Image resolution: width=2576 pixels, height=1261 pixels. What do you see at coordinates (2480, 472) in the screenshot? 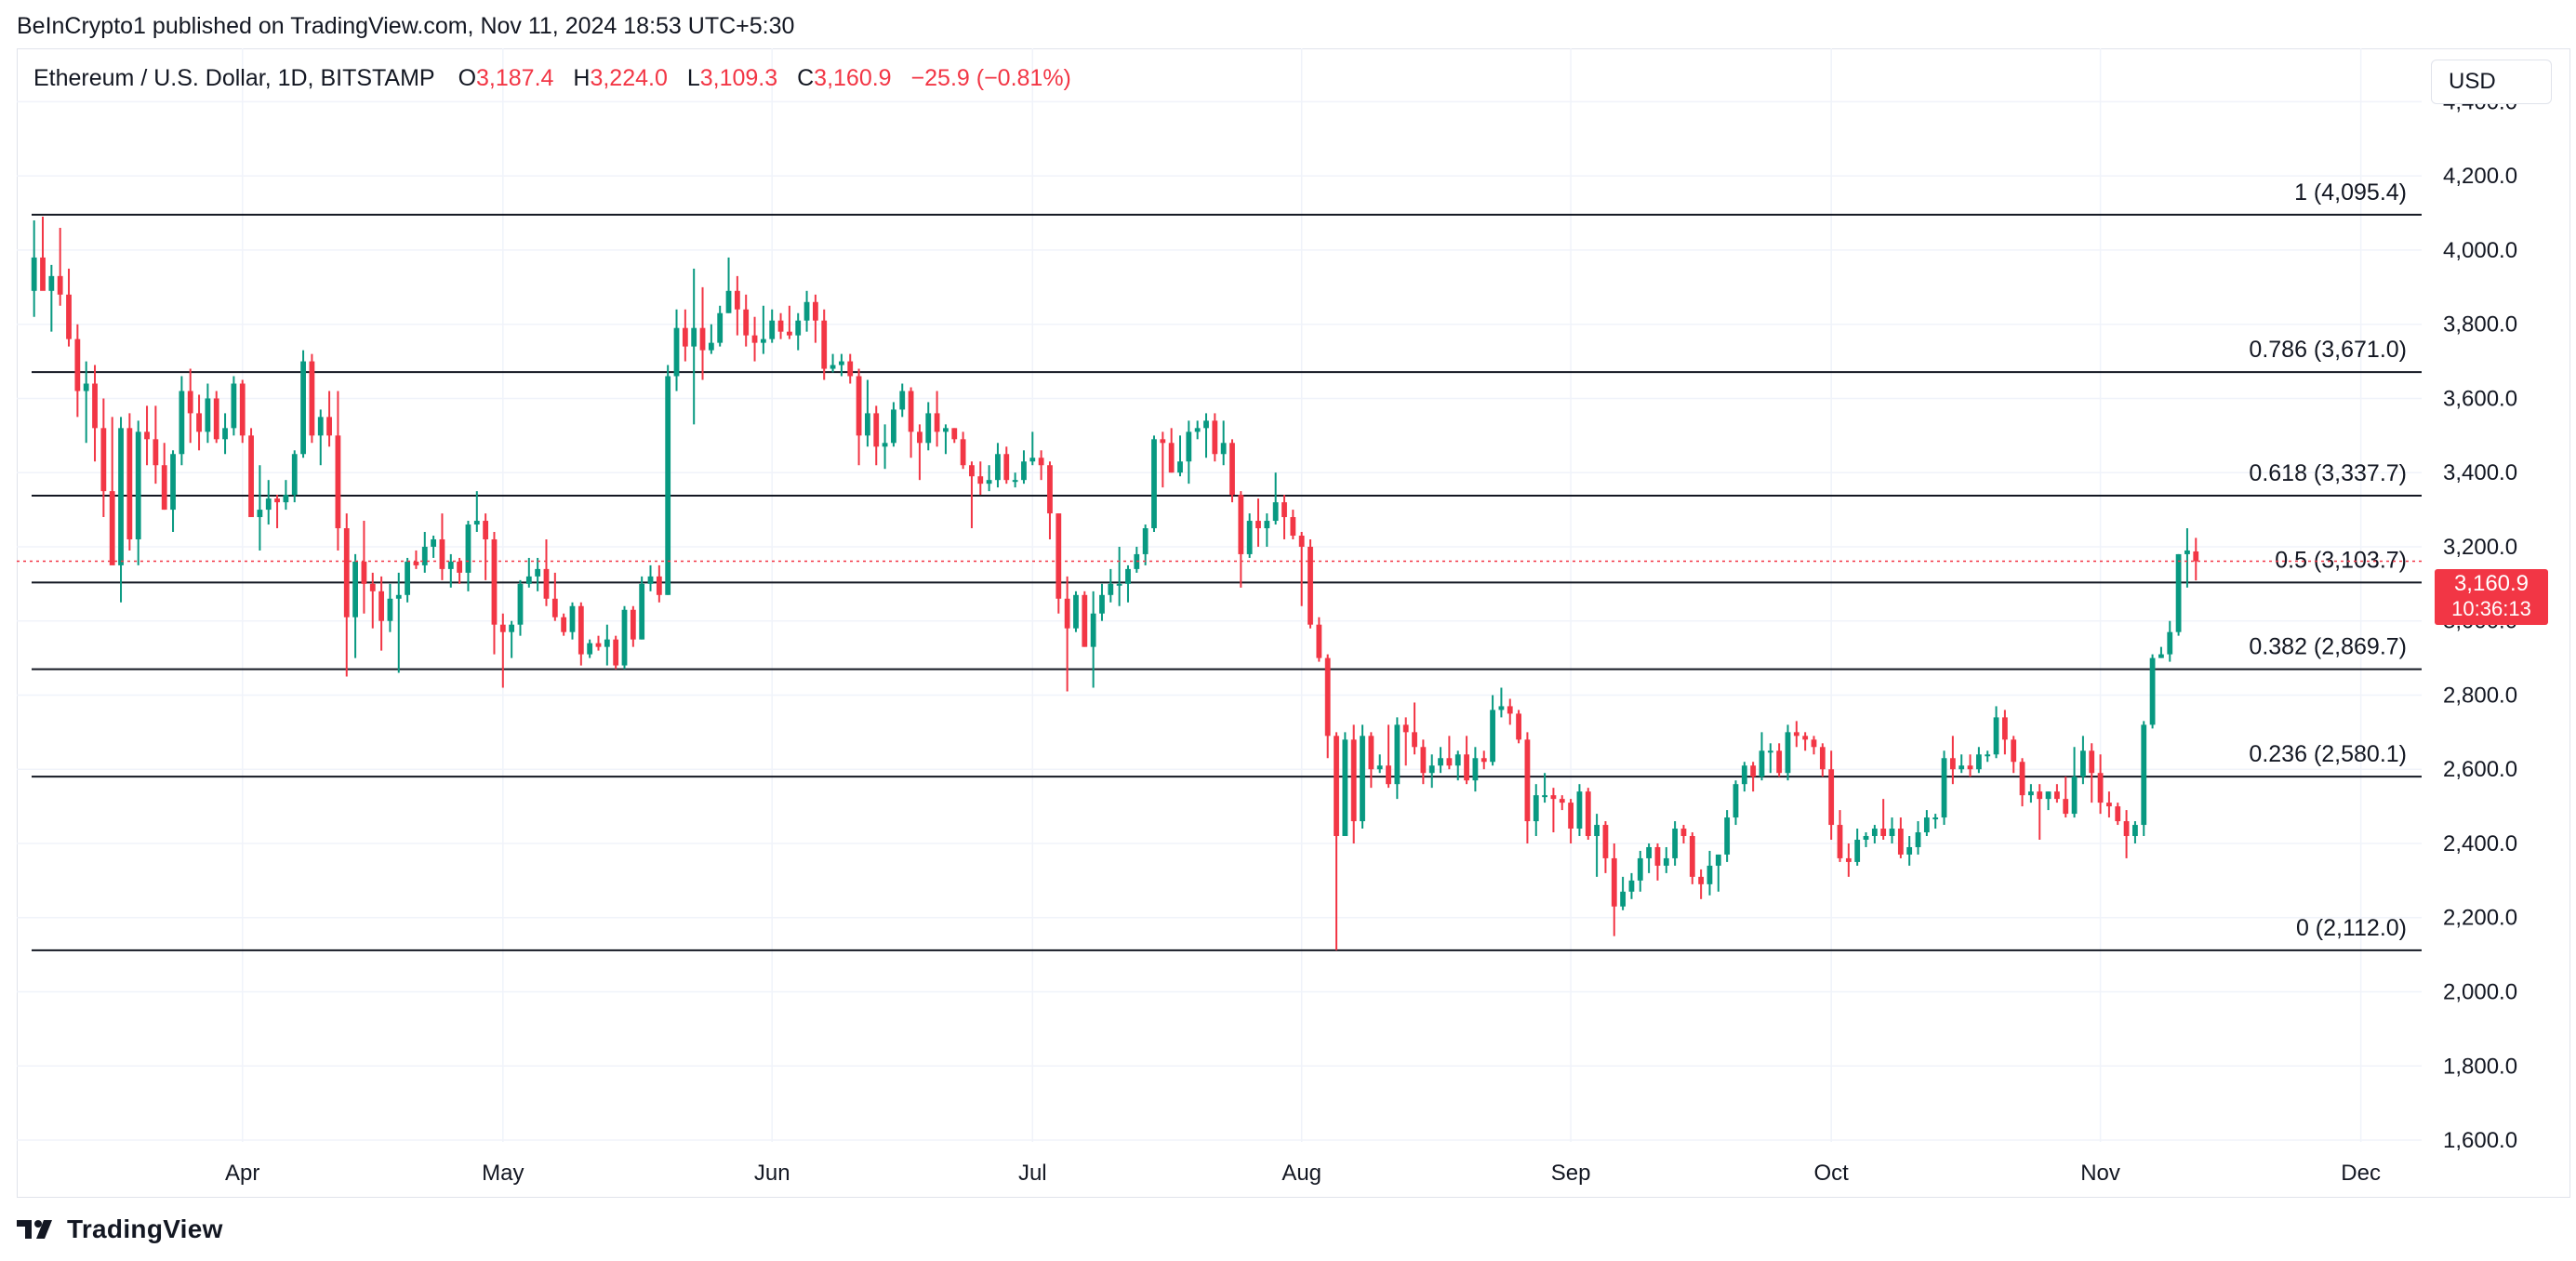
I see `y-tick-label: 3,400.0` at bounding box center [2480, 472].